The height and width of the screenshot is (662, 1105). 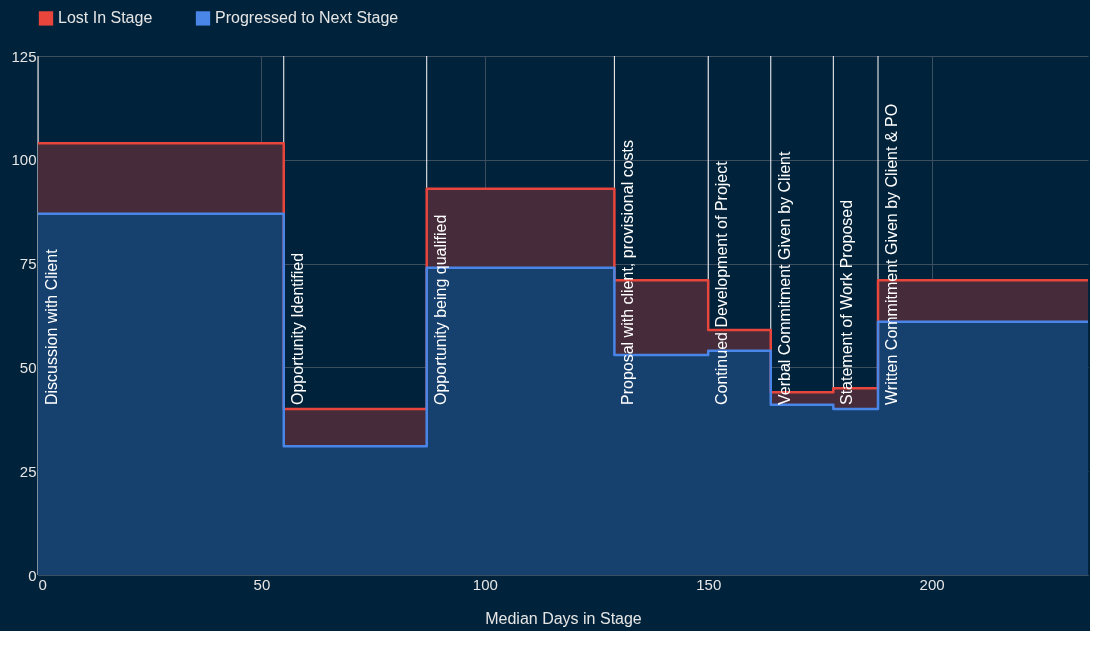 I want to click on x-tick-label: 100, so click(x=485, y=584).